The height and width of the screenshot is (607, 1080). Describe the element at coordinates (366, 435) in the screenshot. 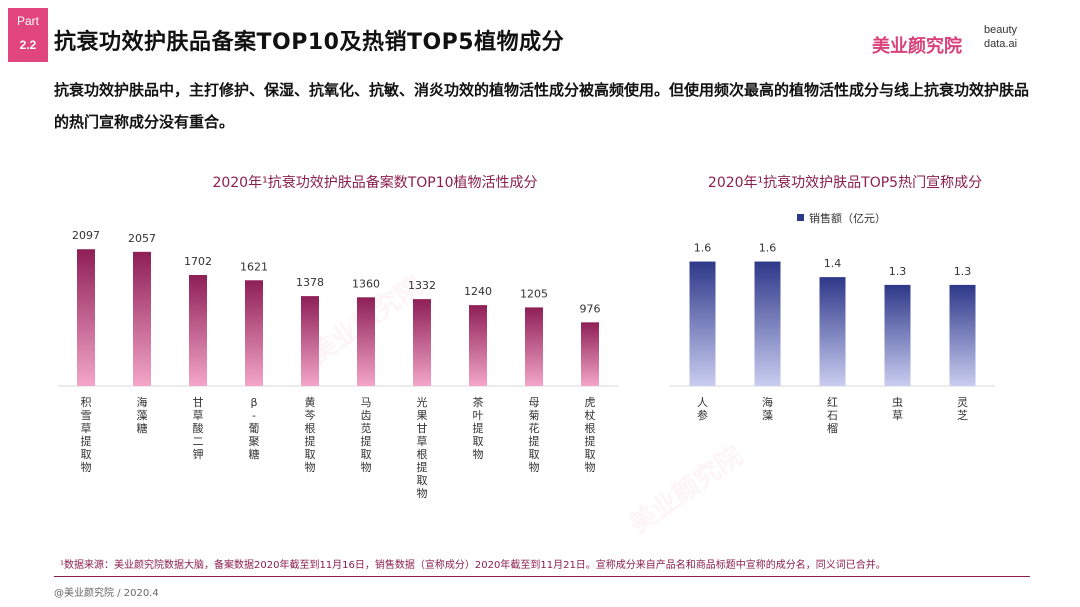

I see `left-chart-category-label: 马齿苋提取物` at that location.